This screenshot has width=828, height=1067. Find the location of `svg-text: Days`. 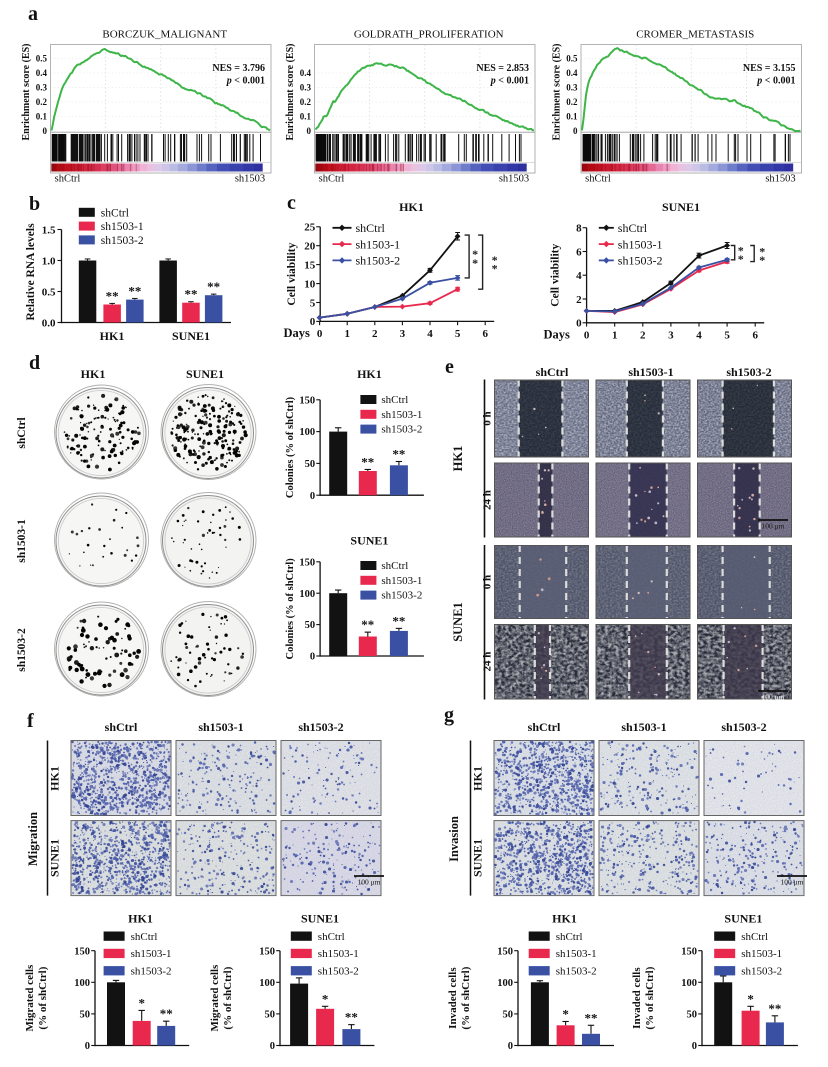

svg-text: Days is located at coordinates (557, 334).